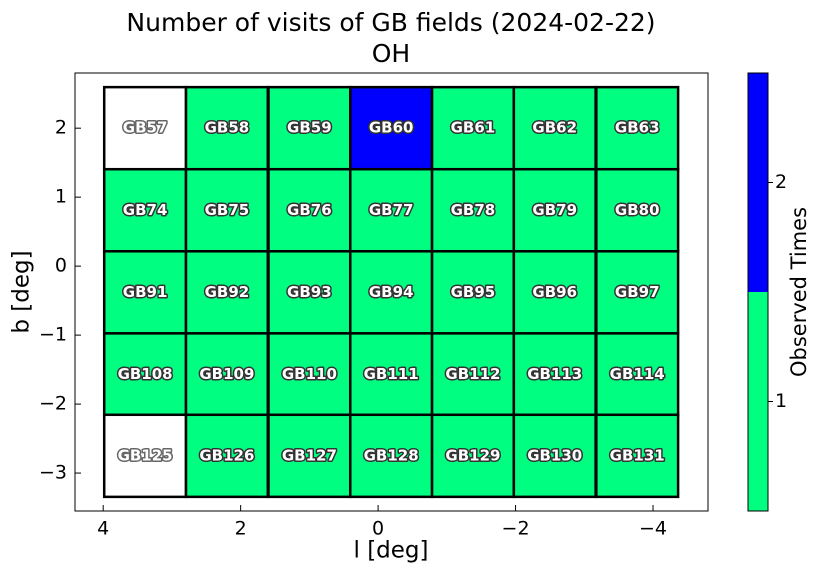 This screenshot has width=822, height=575. I want to click on field-label: GB91, so click(145, 292).